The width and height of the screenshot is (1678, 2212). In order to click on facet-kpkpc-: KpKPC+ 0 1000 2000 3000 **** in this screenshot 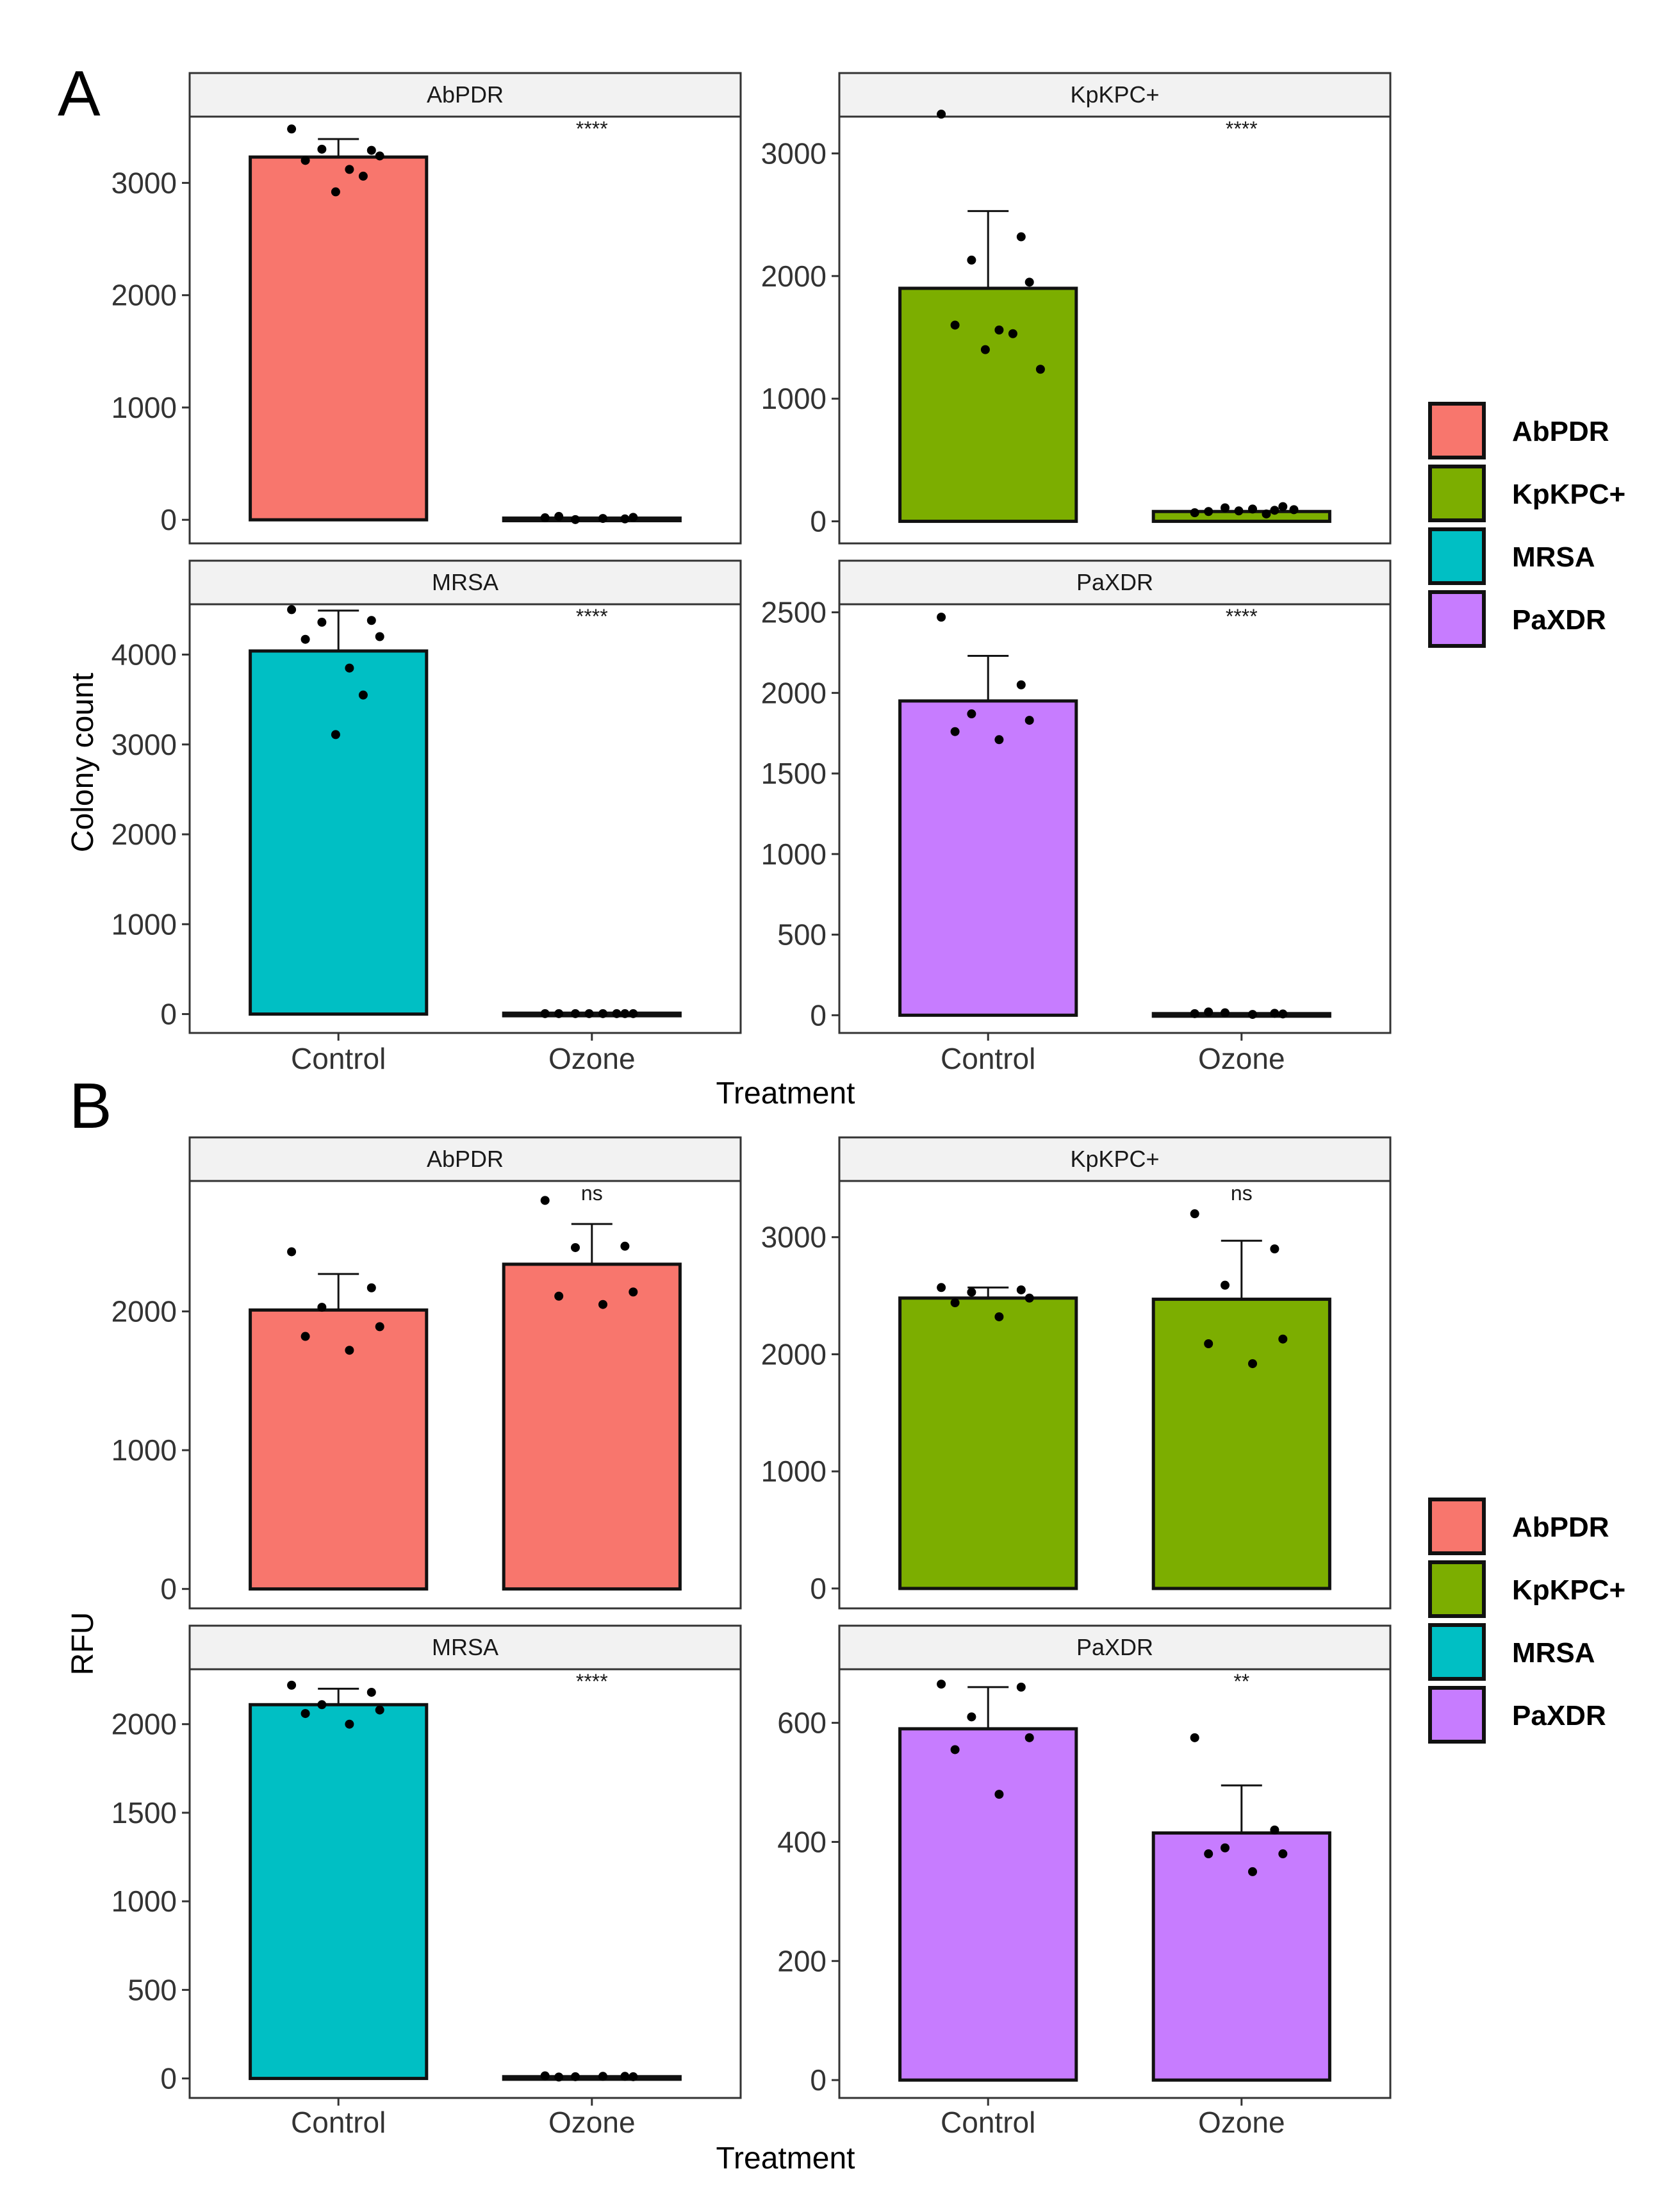, I will do `click(1076, 308)`.